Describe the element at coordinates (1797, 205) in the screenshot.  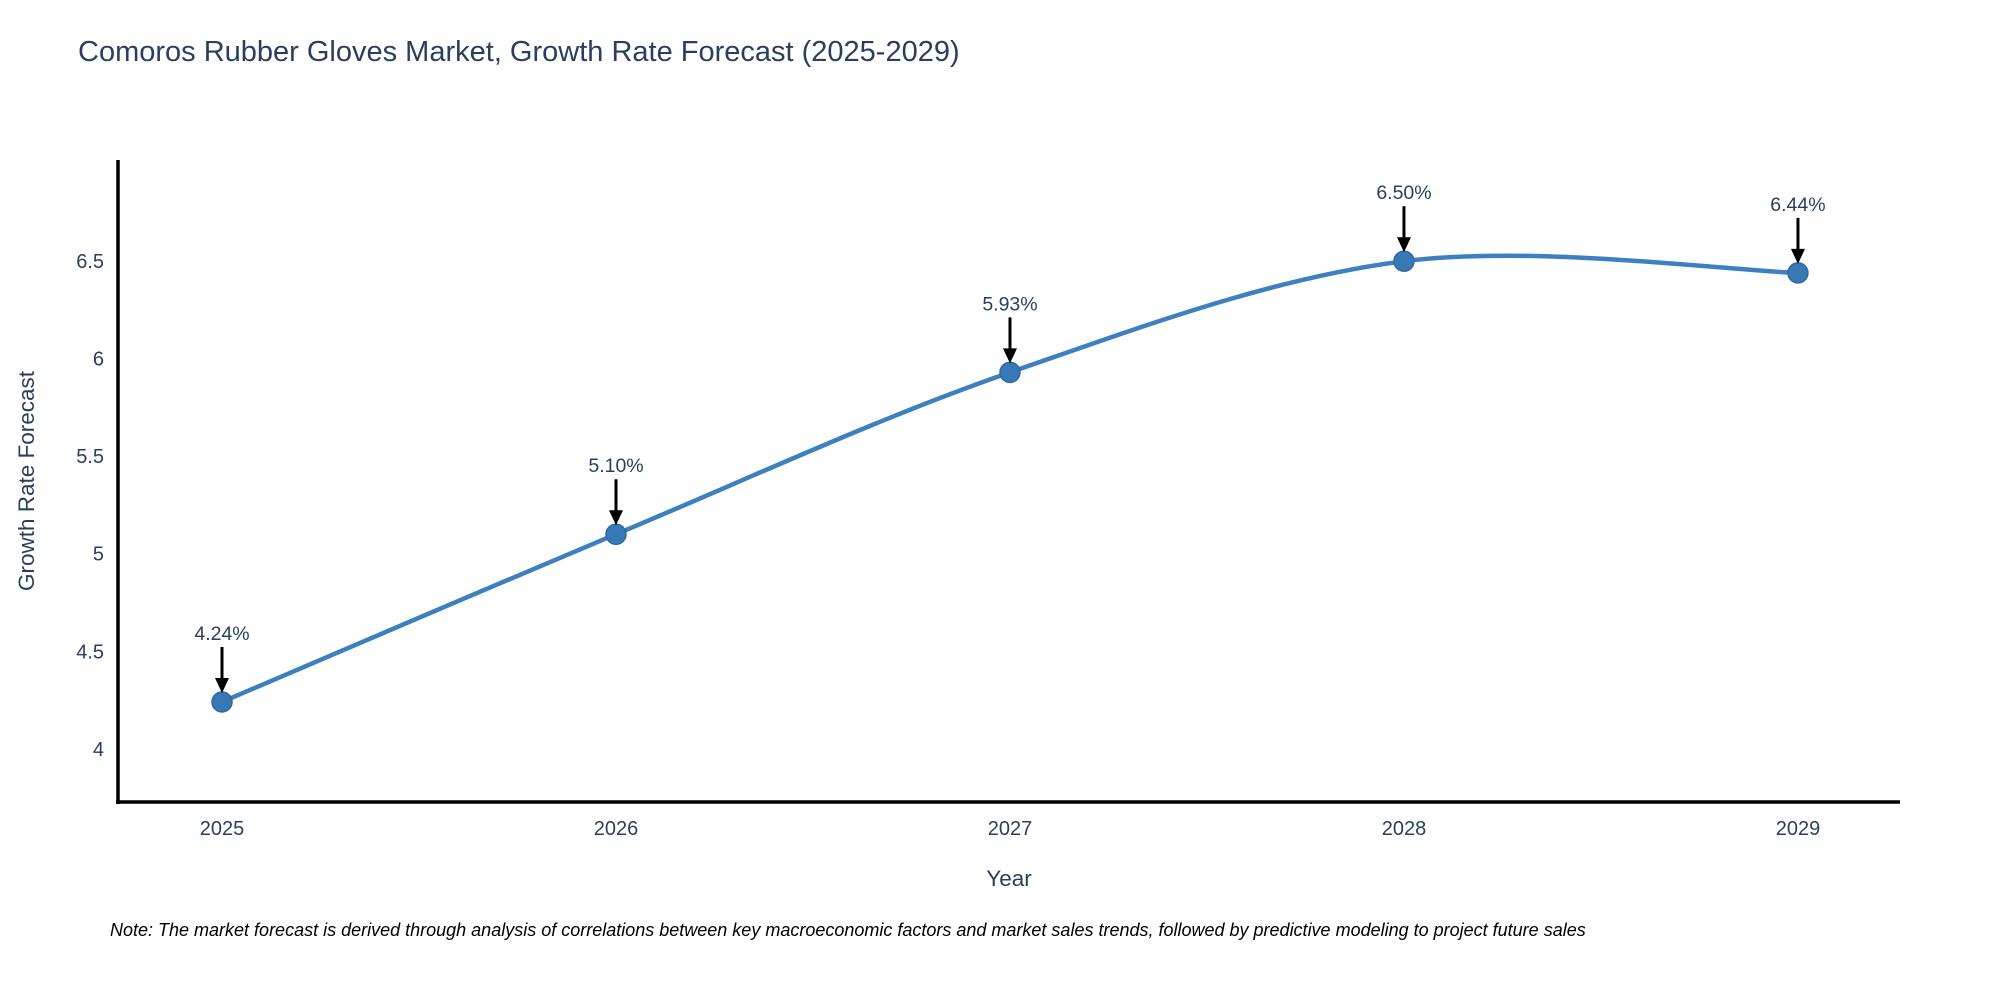
I see `annotation-label: 6.44%` at that location.